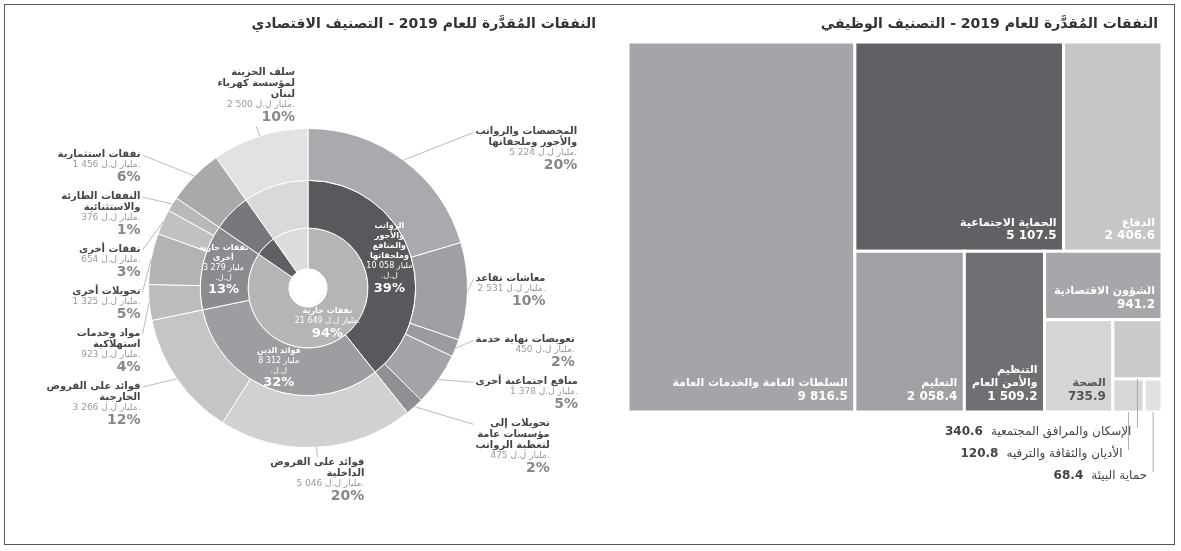 The height and width of the screenshot is (551, 1181). Describe the element at coordinates (989, 24) in the screenshot. I see `text: النفقات المُقدَّرة للعام 2019 - التصنيف الوظيفي` at that location.